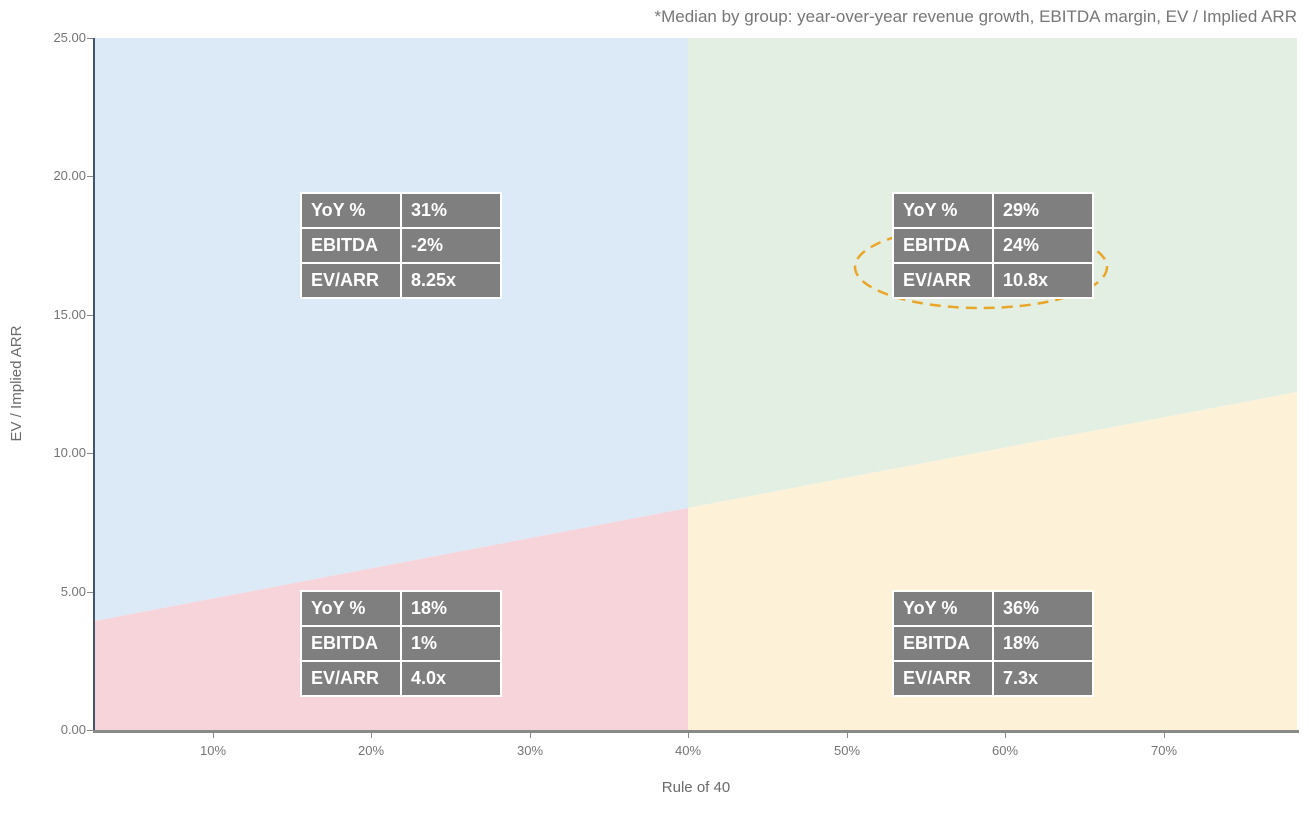 This screenshot has height=813, width=1310. I want to click on stat-value: -2%, so click(451, 245).